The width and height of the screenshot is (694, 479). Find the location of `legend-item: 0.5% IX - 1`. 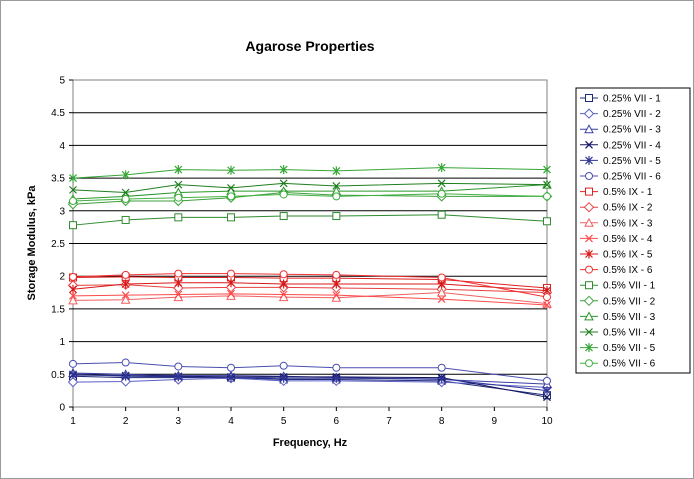

legend-item: 0.5% IX - 1 is located at coordinates (616, 192).